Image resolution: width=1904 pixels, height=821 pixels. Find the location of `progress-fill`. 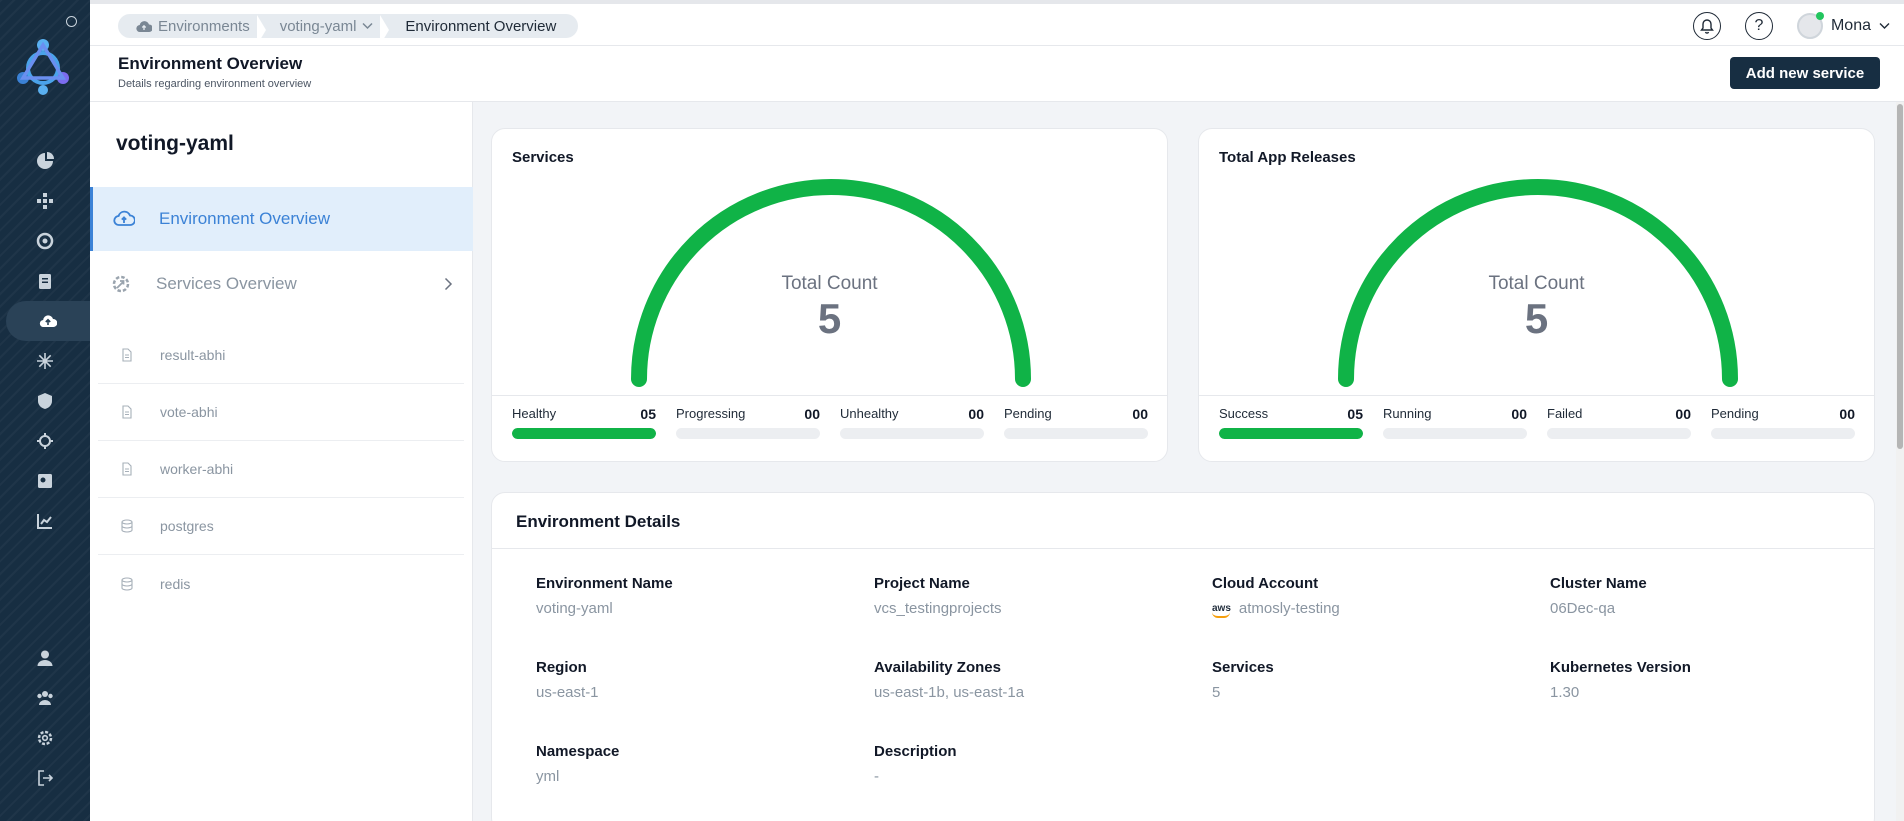

progress-fill is located at coordinates (584, 433).